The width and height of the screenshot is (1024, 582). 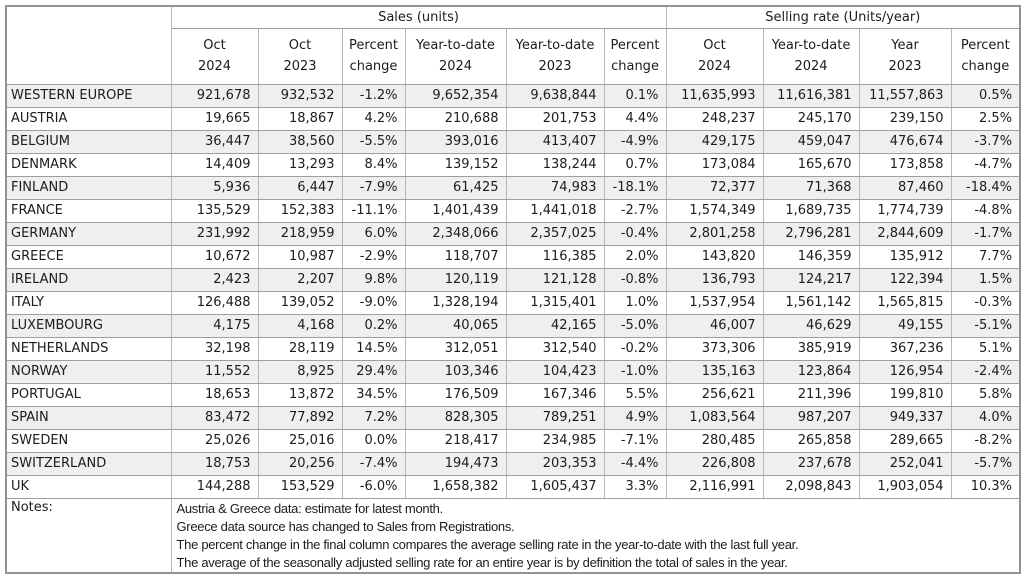 I want to click on value-cell: 237,678, so click(x=811, y=463).